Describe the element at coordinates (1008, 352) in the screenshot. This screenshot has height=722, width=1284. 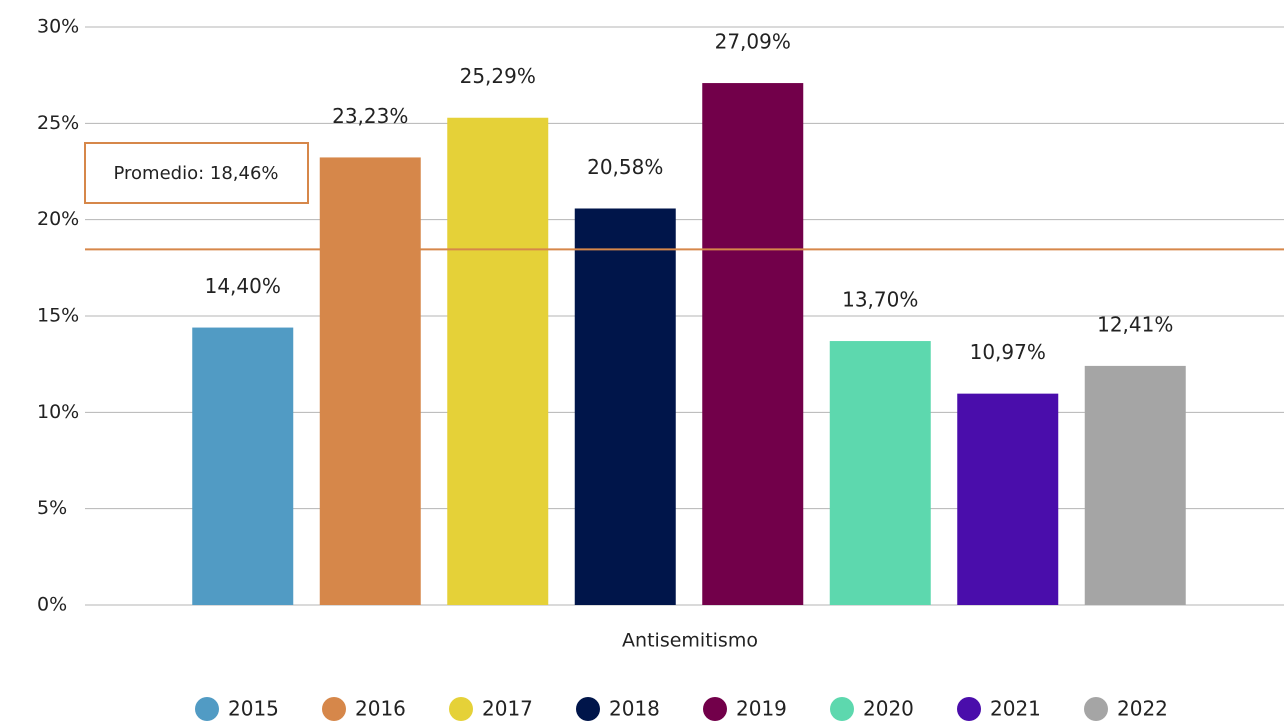
I see `value-label: 10,97%` at that location.